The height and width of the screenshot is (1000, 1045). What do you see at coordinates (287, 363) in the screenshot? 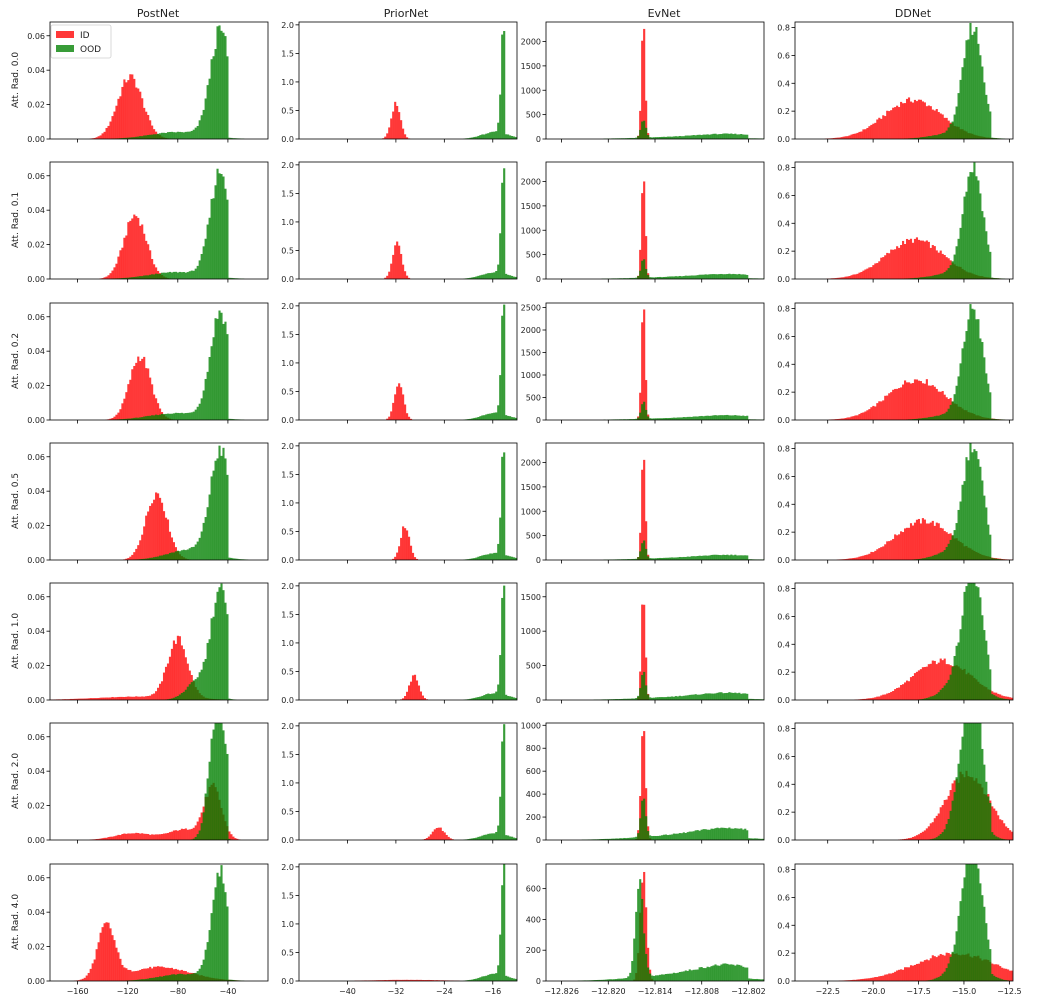
I see `y-tick-label: 1.0` at bounding box center [287, 363].